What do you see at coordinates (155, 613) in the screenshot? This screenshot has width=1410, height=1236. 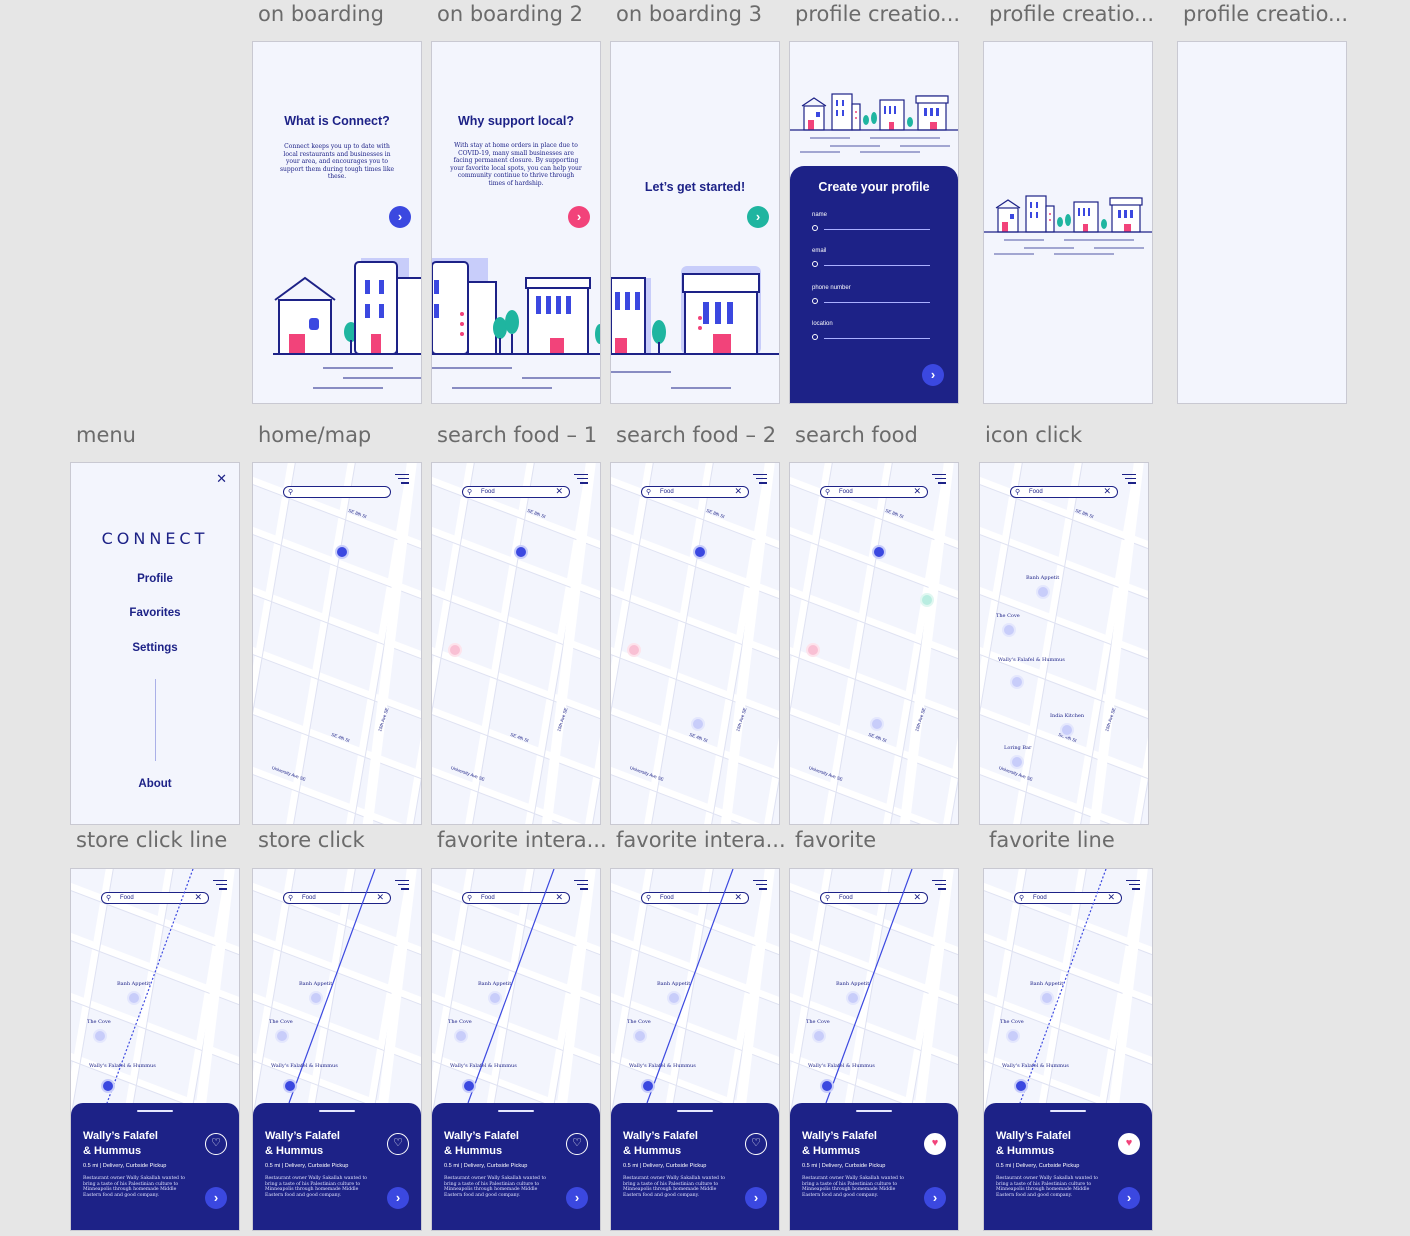 I see `menu-item-favorites: Favorites` at bounding box center [155, 613].